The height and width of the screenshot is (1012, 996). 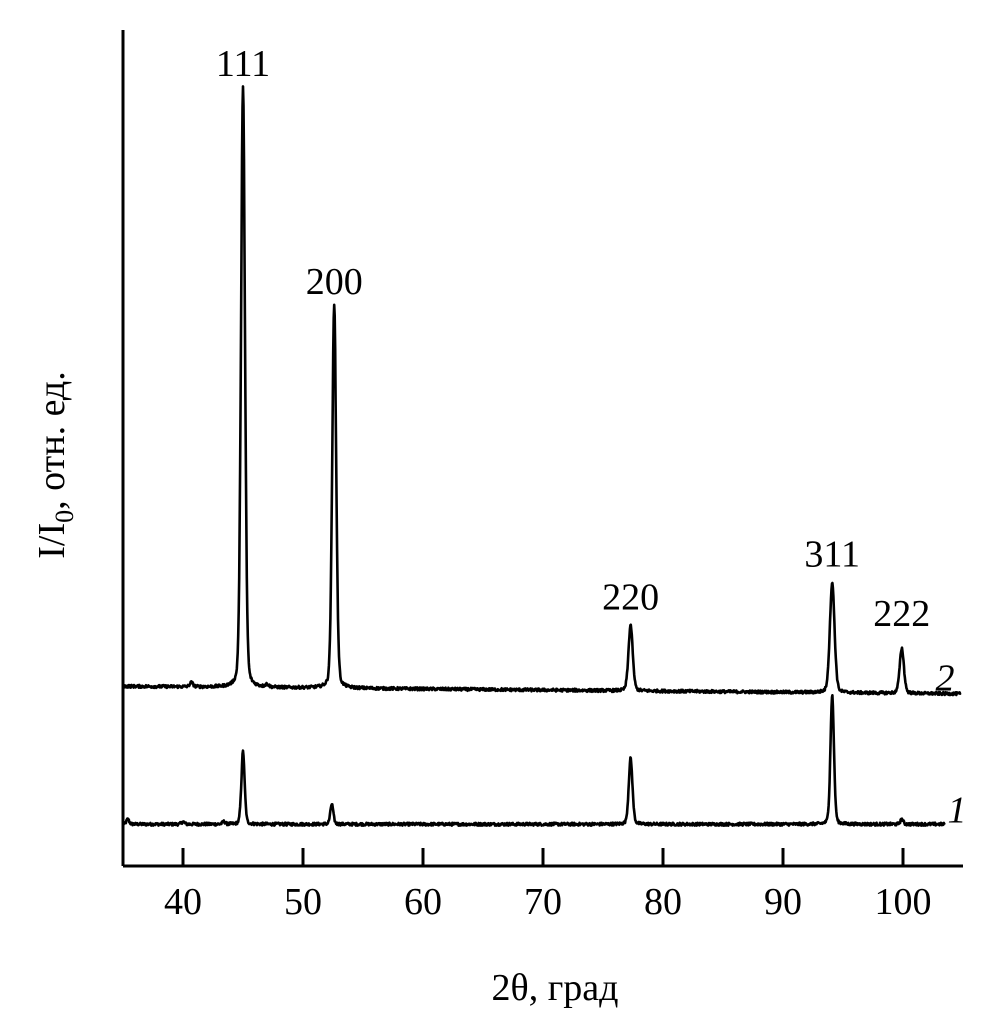 I want to click on x-axis-title: 2θ, град, so click(x=555, y=988).